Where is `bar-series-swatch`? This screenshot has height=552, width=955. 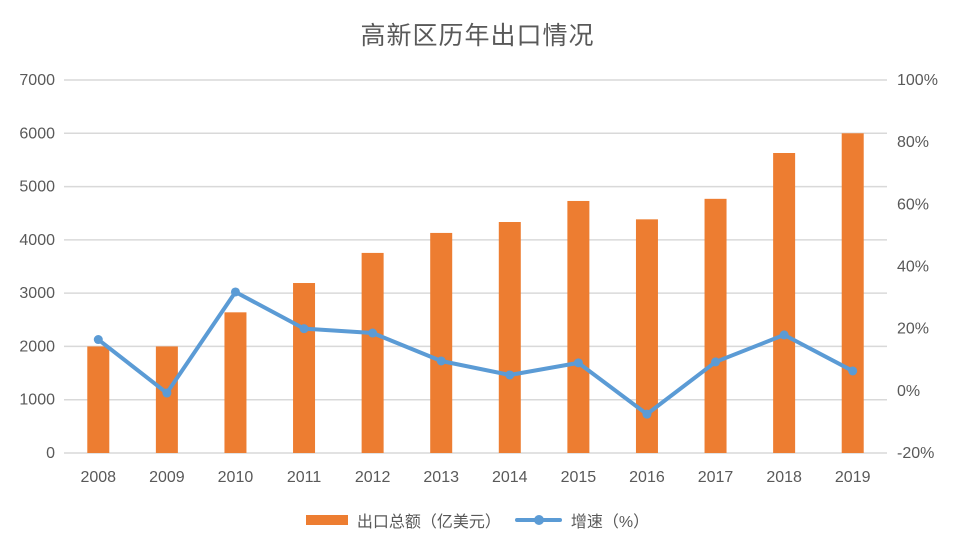
bar-series-swatch is located at coordinates (326, 520).